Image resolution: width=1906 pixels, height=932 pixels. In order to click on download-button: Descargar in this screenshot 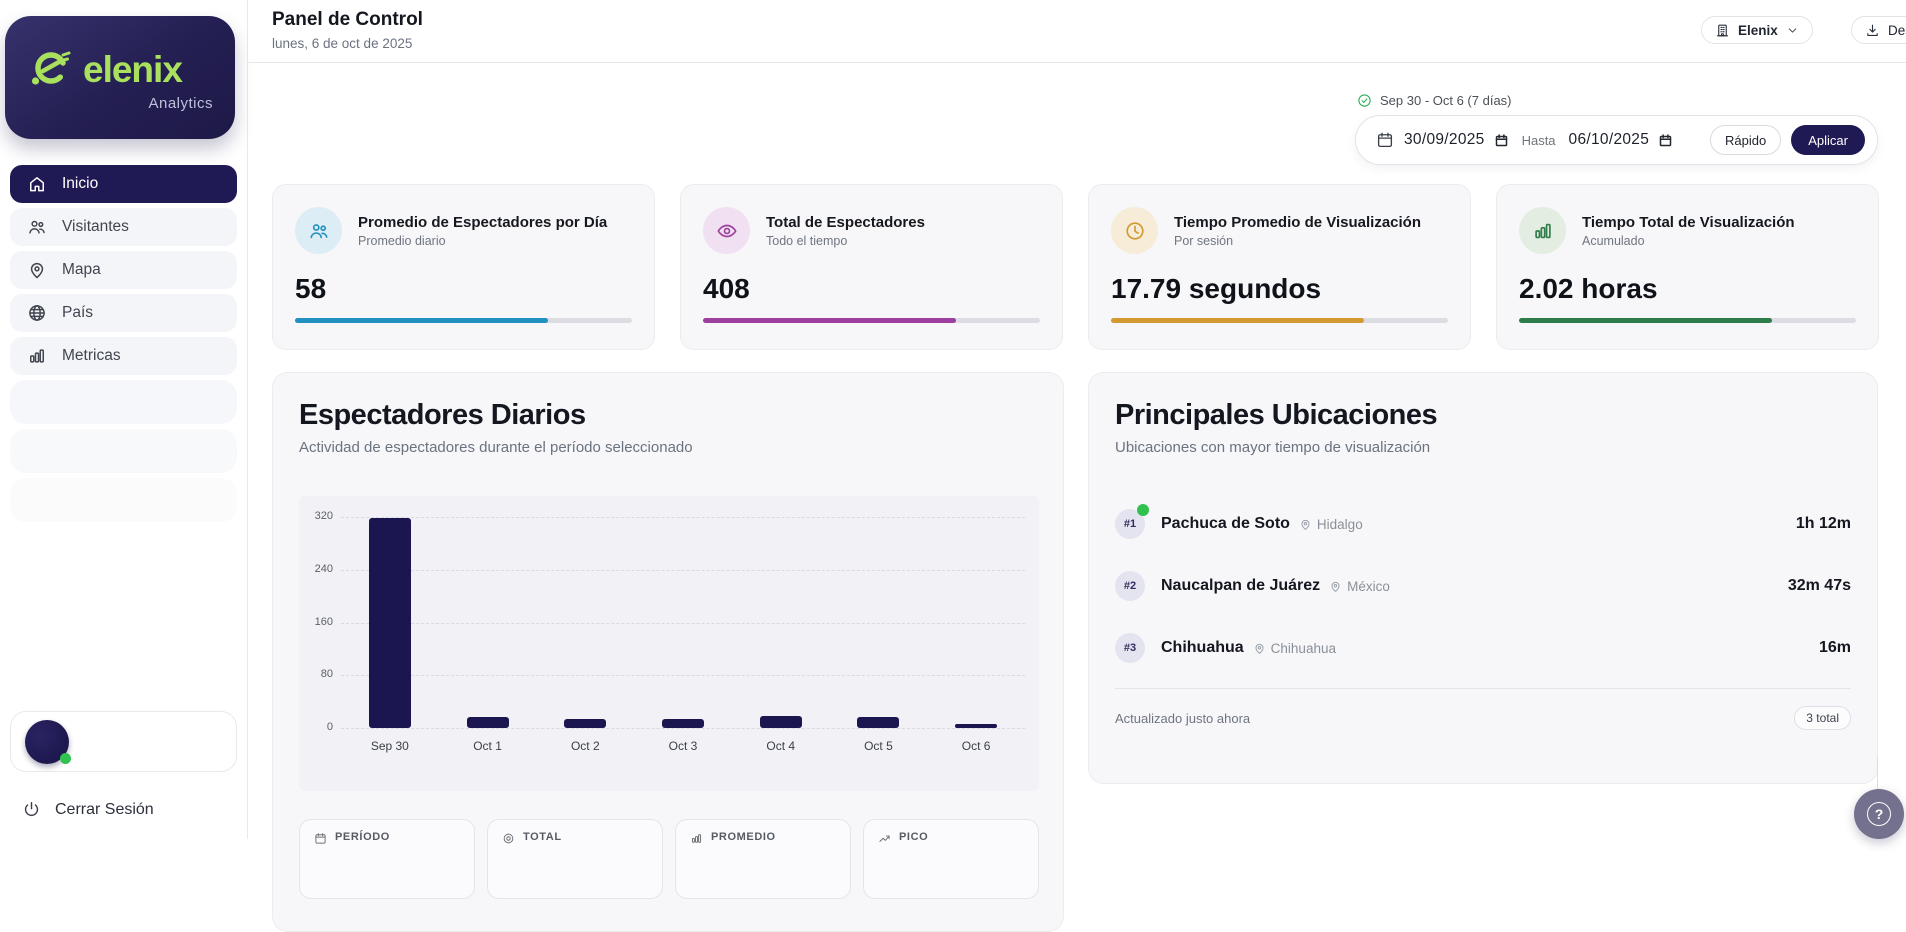, I will do `click(1878, 30)`.